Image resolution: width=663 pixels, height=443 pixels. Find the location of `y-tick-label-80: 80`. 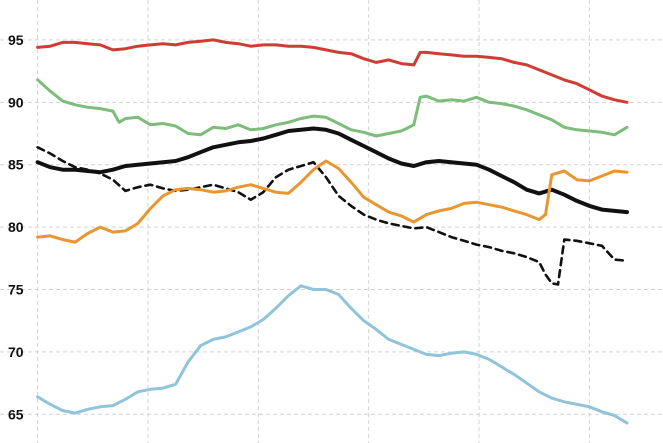

y-tick-label-80: 80 is located at coordinates (16, 227).